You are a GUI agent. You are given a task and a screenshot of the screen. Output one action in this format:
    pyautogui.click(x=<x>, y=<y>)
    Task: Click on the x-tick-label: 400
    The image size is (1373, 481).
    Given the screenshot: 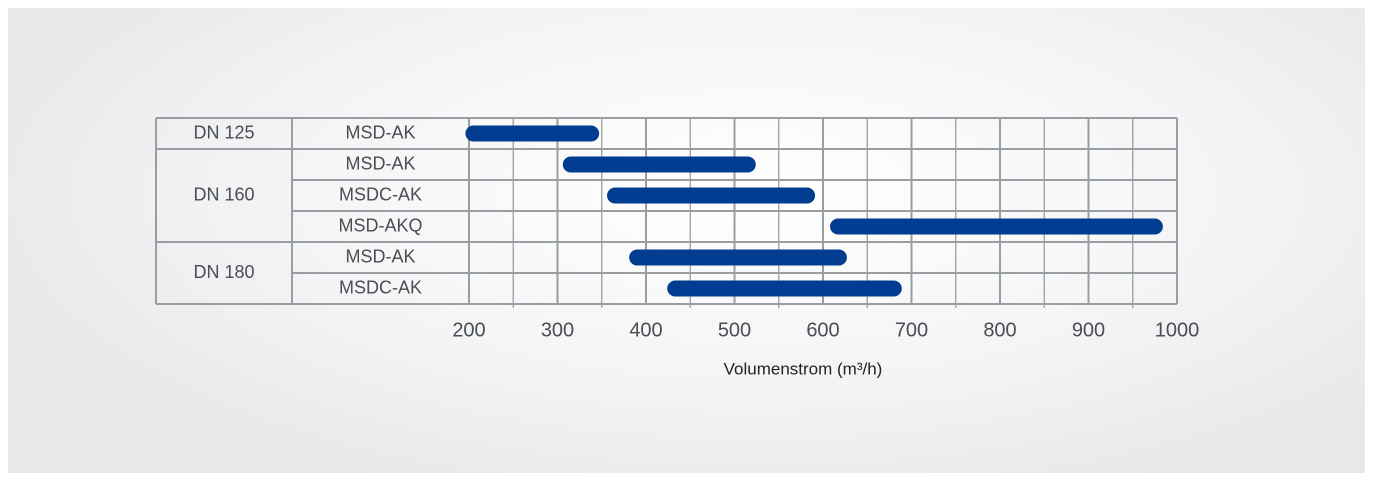 What is the action you would take?
    pyautogui.click(x=645, y=330)
    